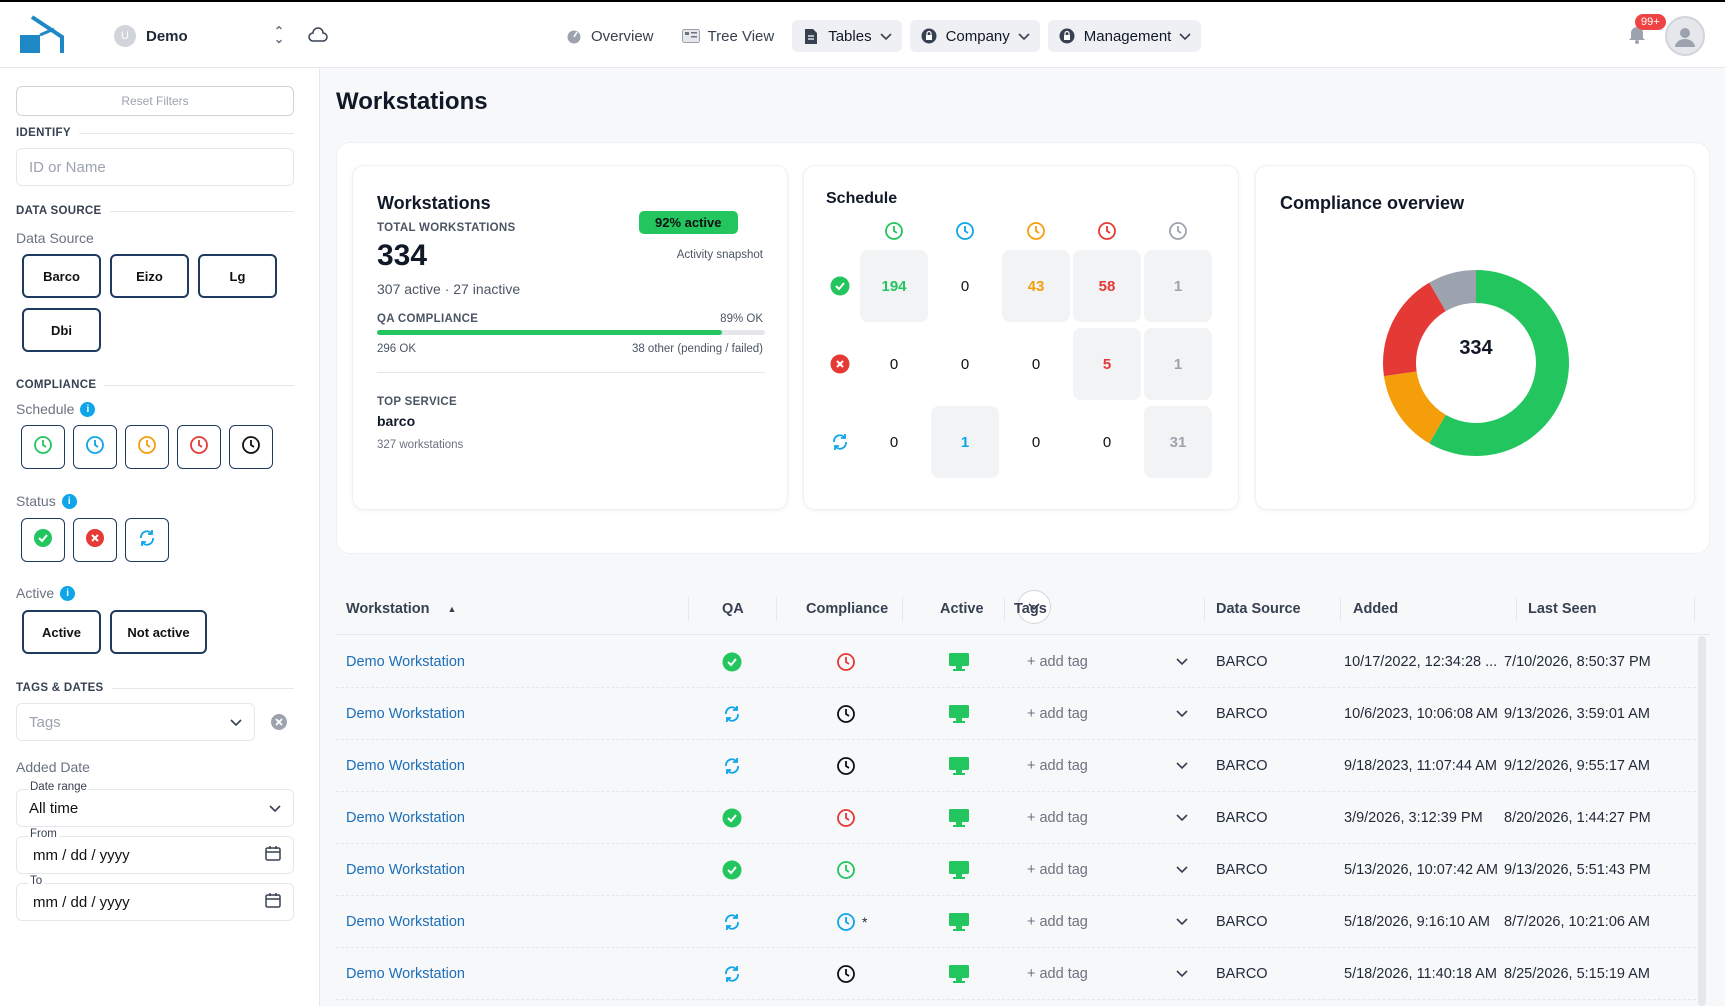 The width and height of the screenshot is (1725, 1006). What do you see at coordinates (1702, 821) in the screenshot?
I see `table-scrollbar` at bounding box center [1702, 821].